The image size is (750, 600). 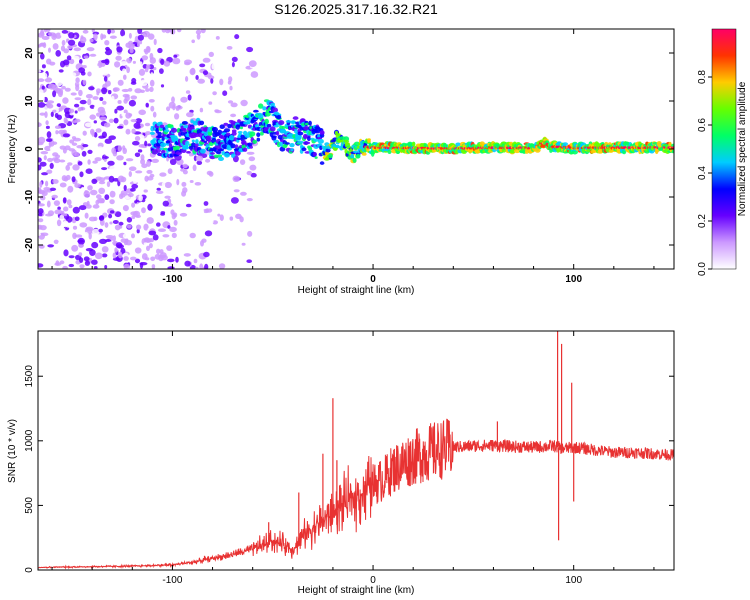 I want to click on y-tick-label: 0, so click(x=29, y=149).